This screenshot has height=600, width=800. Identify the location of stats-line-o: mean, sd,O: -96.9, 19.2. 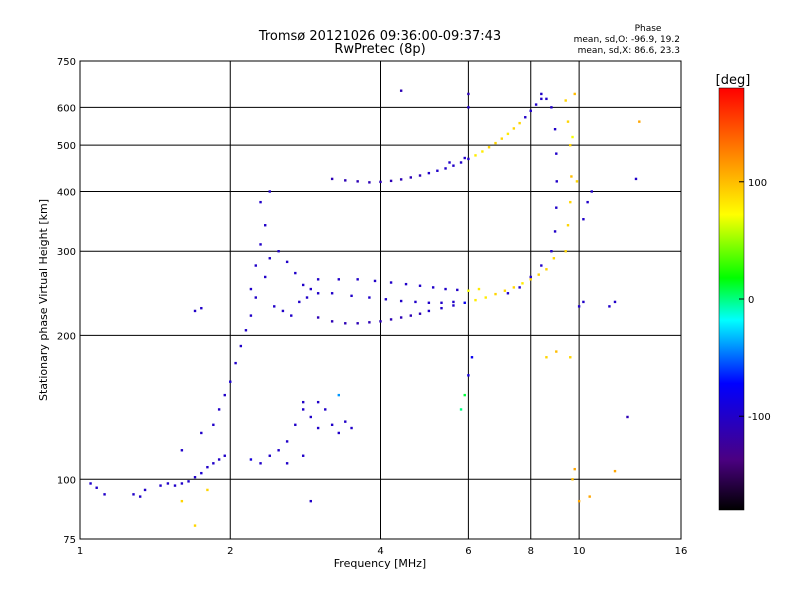
(627, 40).